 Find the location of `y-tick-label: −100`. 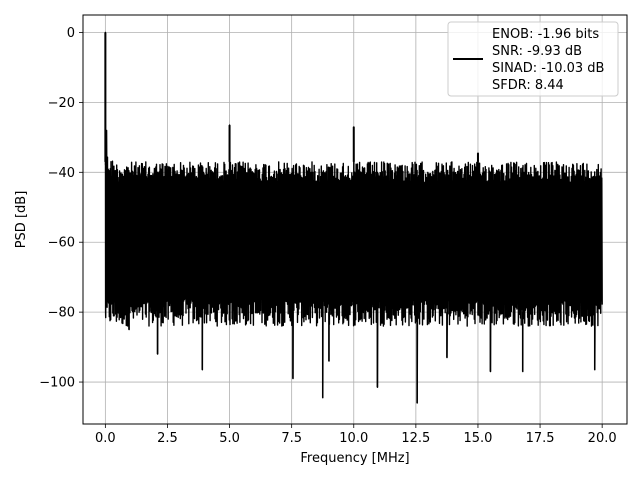

y-tick-label: −100 is located at coordinates (57, 383).